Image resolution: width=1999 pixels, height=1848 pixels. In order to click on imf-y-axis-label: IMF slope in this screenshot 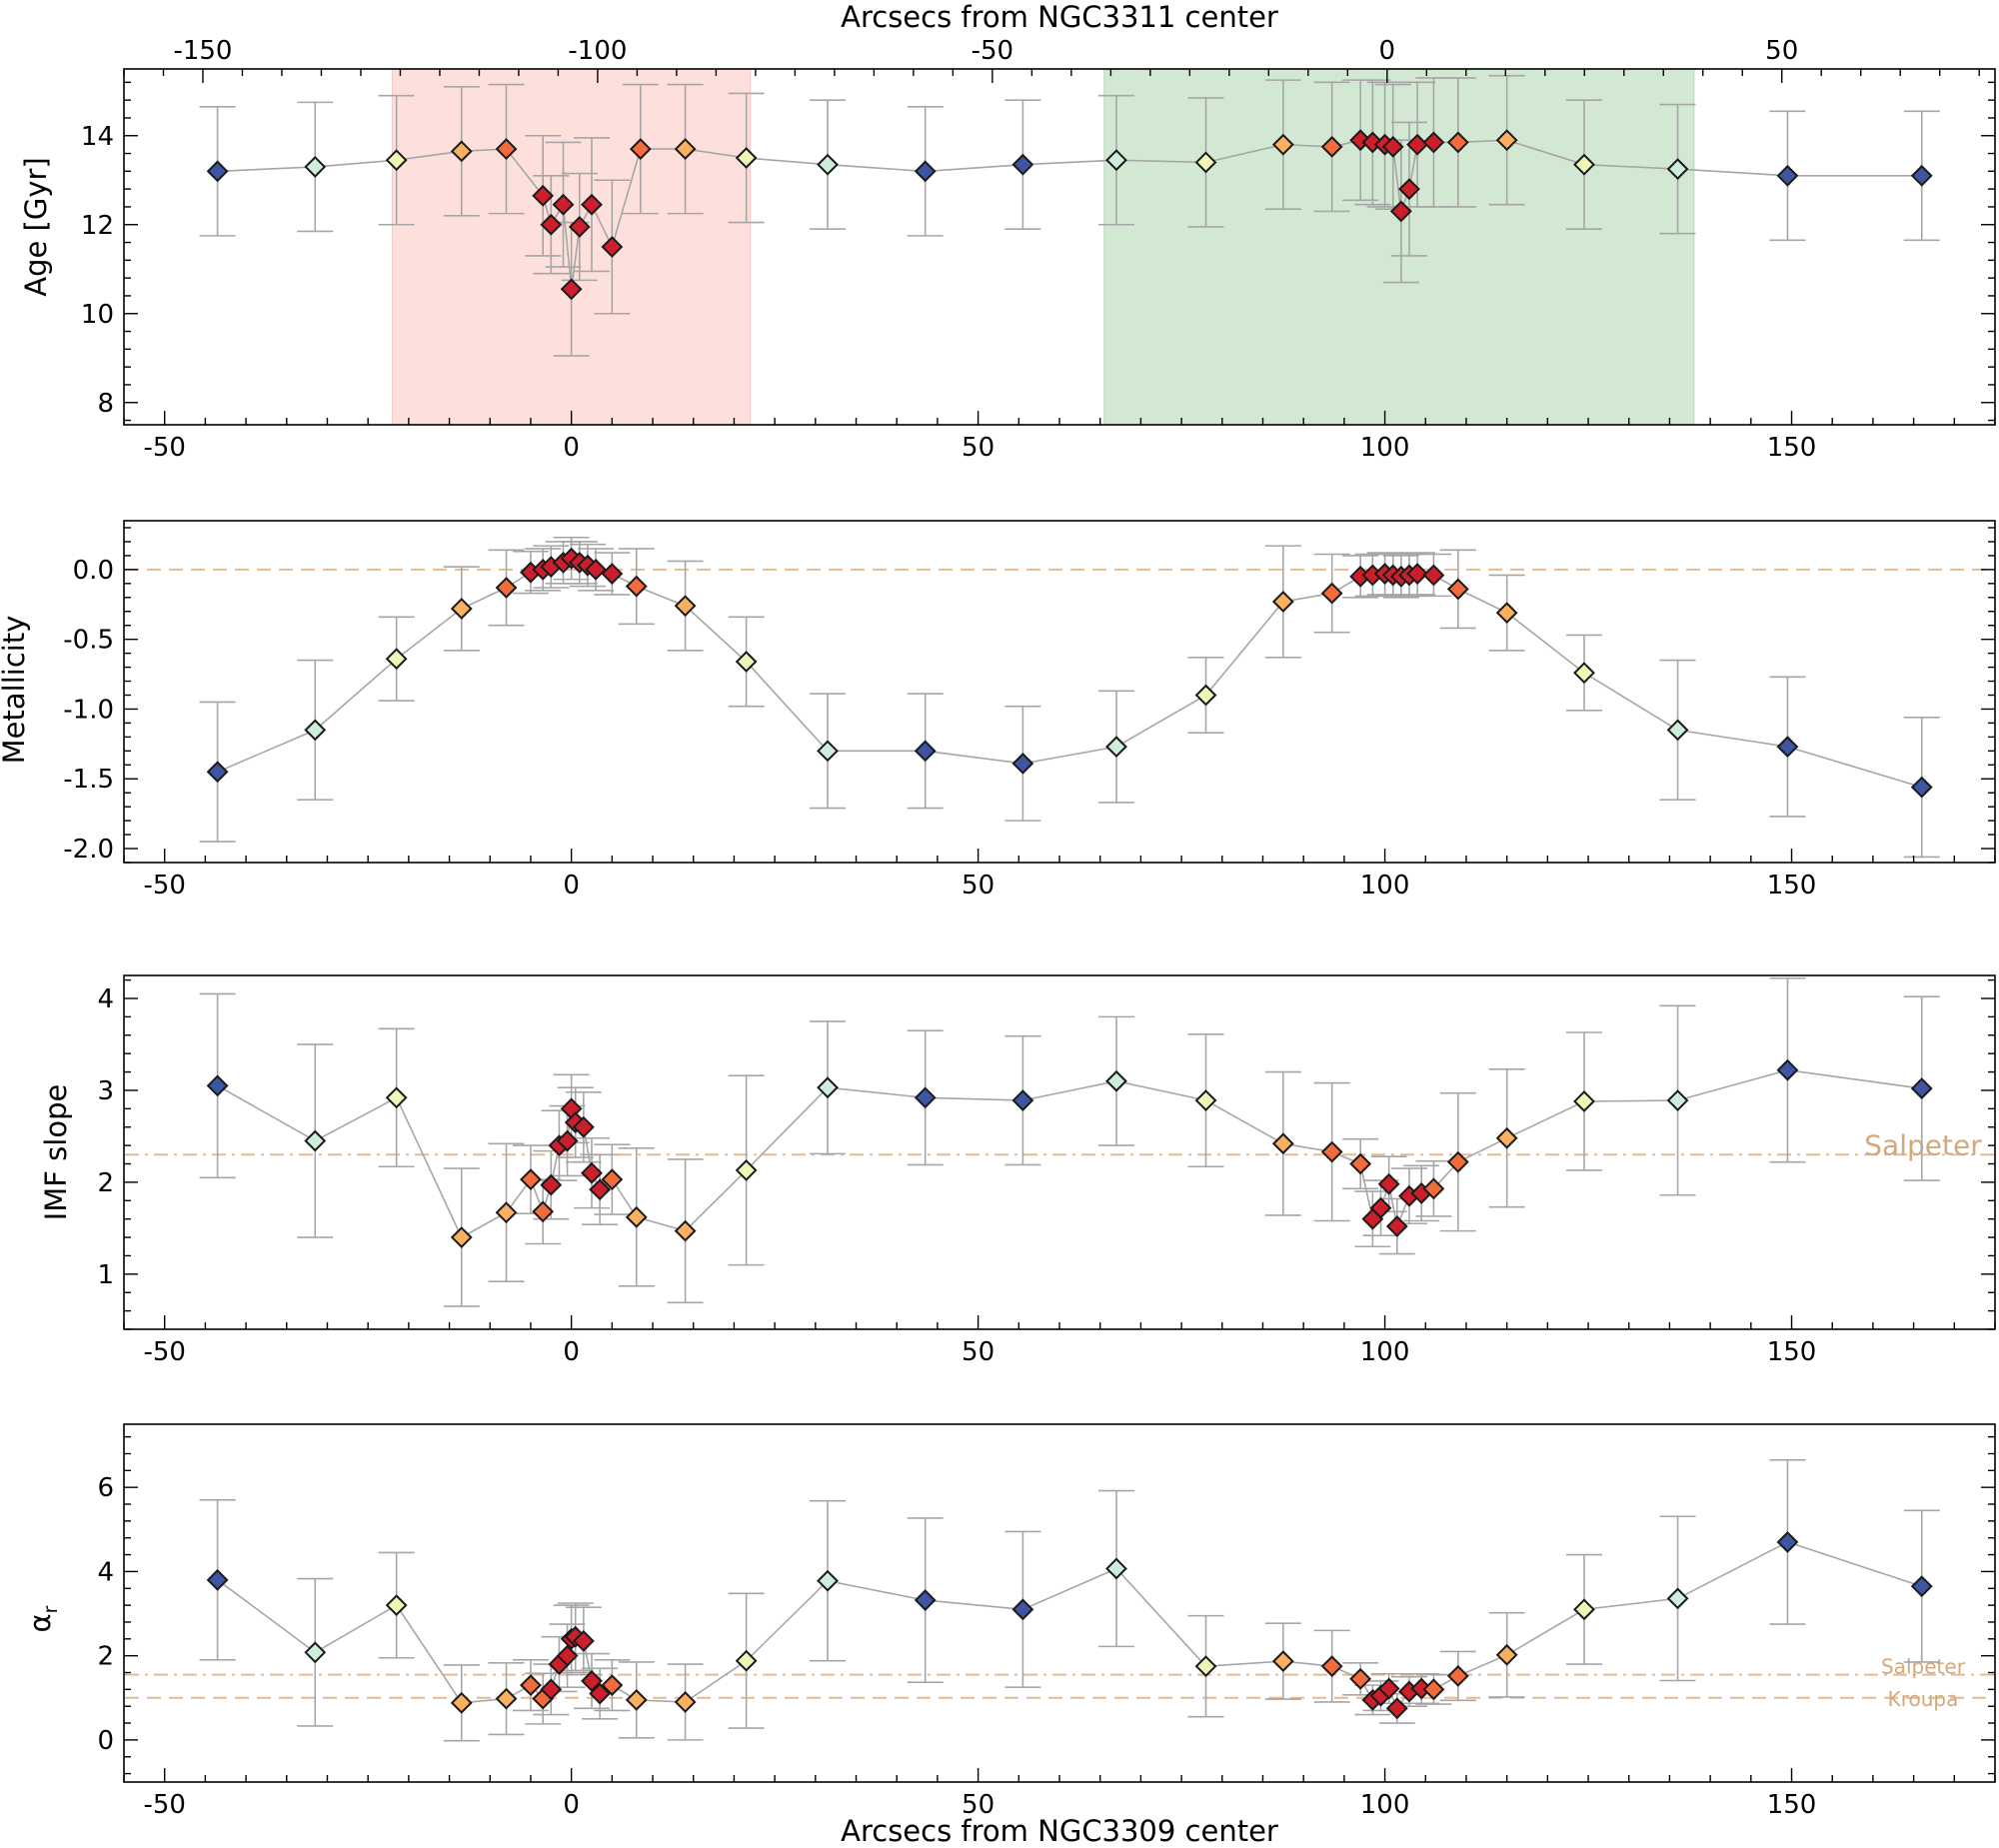, I will do `click(56, 1152)`.